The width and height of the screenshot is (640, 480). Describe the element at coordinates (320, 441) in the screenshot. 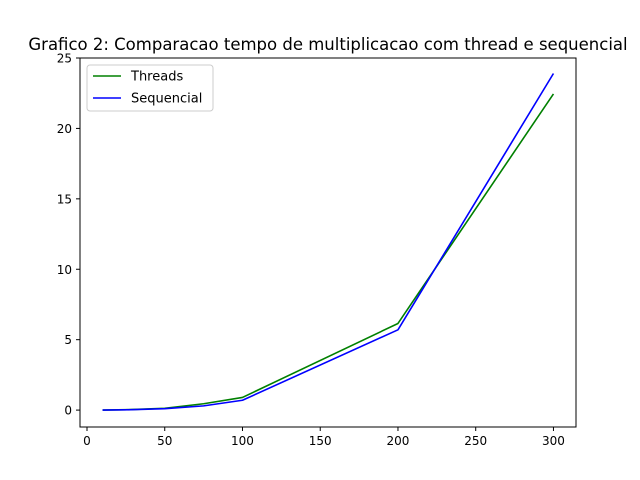

I see `x-tick-label: 150` at that location.